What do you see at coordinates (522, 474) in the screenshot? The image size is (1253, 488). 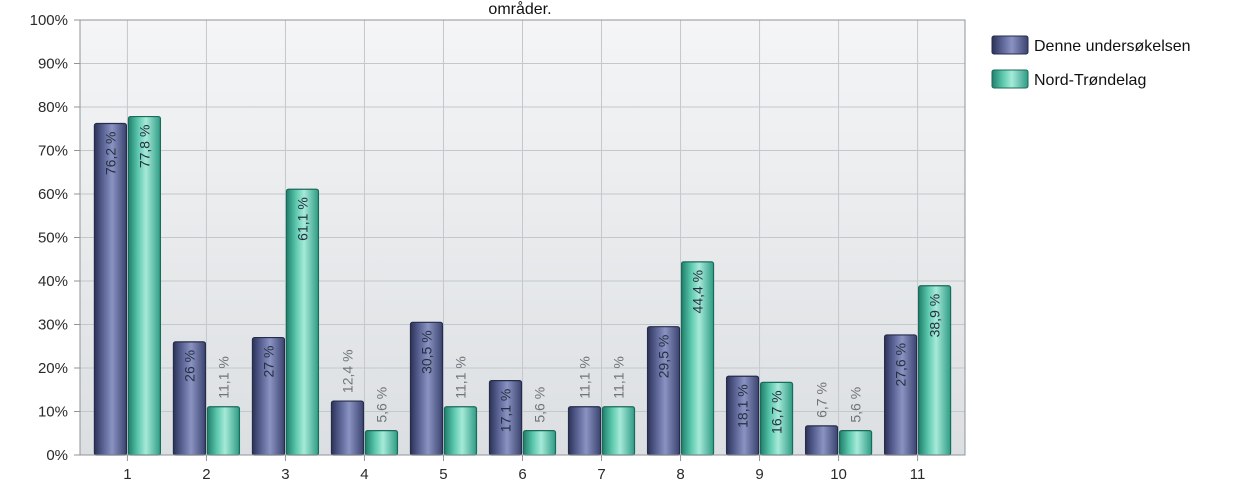 I see `x-tick-label: 6` at bounding box center [522, 474].